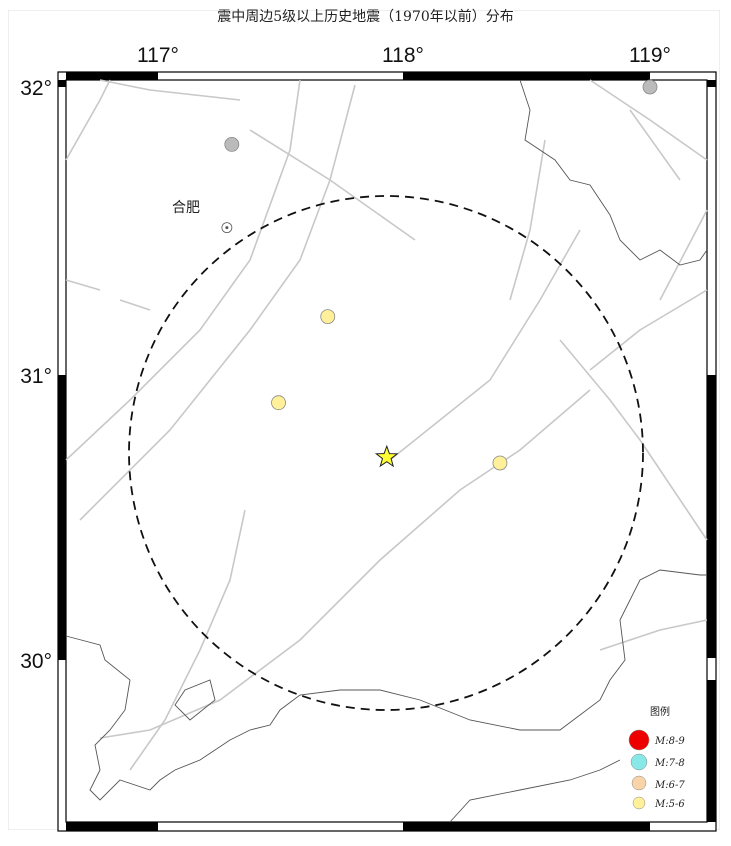 The width and height of the screenshot is (731, 846). Describe the element at coordinates (669, 804) in the screenshot. I see `legend-label-5-6: M:5-6` at that location.